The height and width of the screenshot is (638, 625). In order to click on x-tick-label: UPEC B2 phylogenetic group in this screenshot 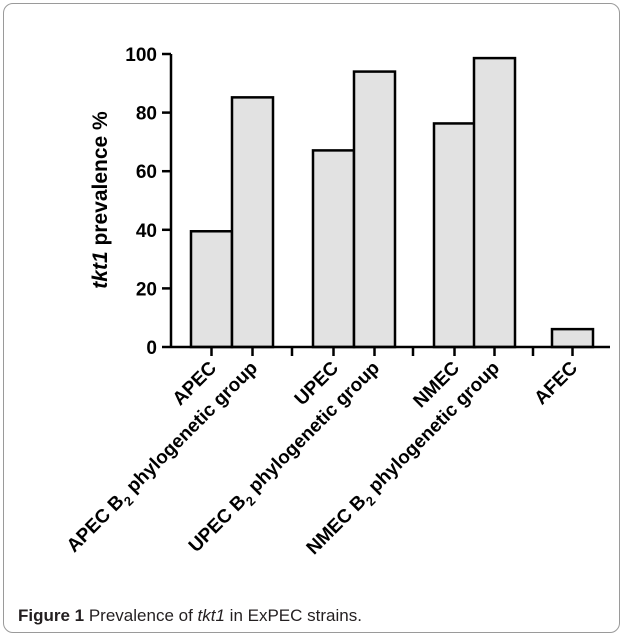, I will do `click(286, 459)`.